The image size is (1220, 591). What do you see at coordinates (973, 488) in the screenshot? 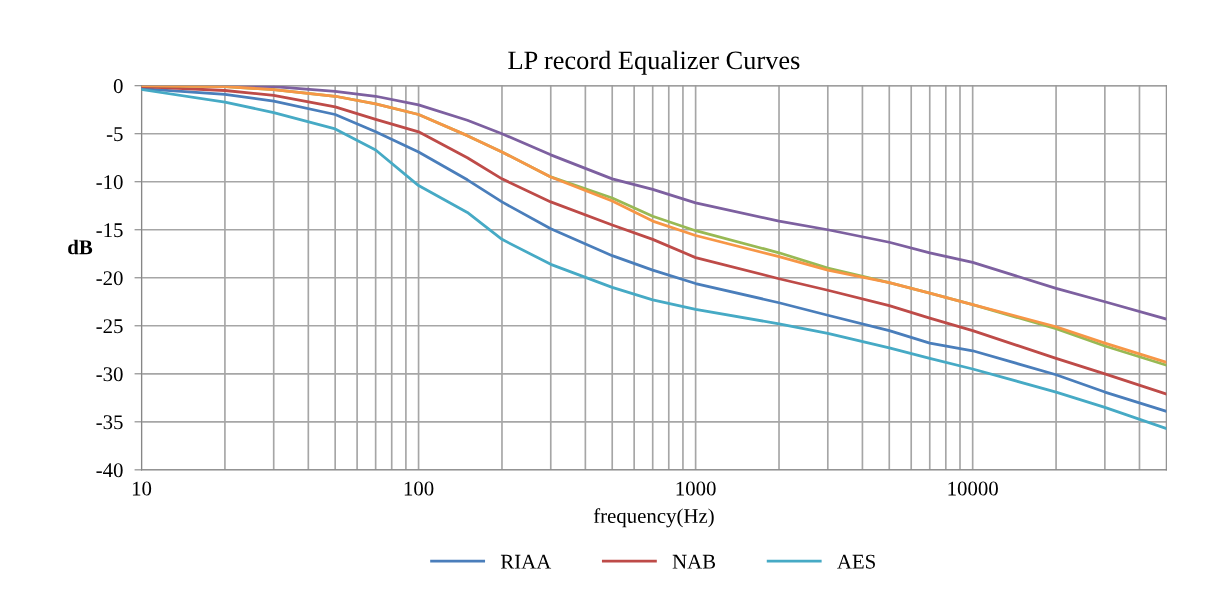
I see `x-tick-label: 10000` at bounding box center [973, 488].